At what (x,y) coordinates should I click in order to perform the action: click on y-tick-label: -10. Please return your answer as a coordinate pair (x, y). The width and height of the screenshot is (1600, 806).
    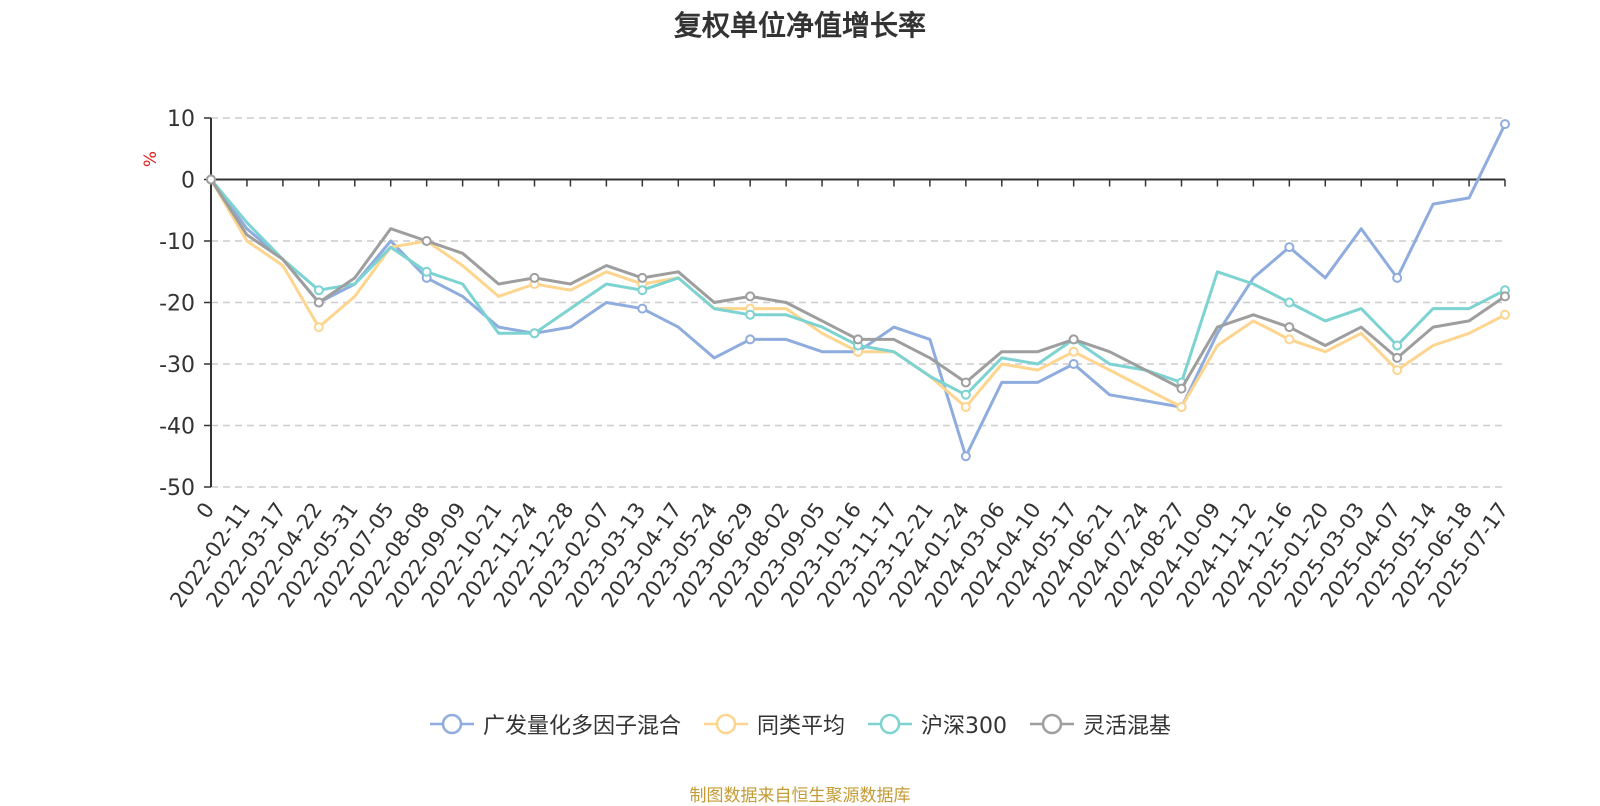
    Looking at the image, I should click on (177, 242).